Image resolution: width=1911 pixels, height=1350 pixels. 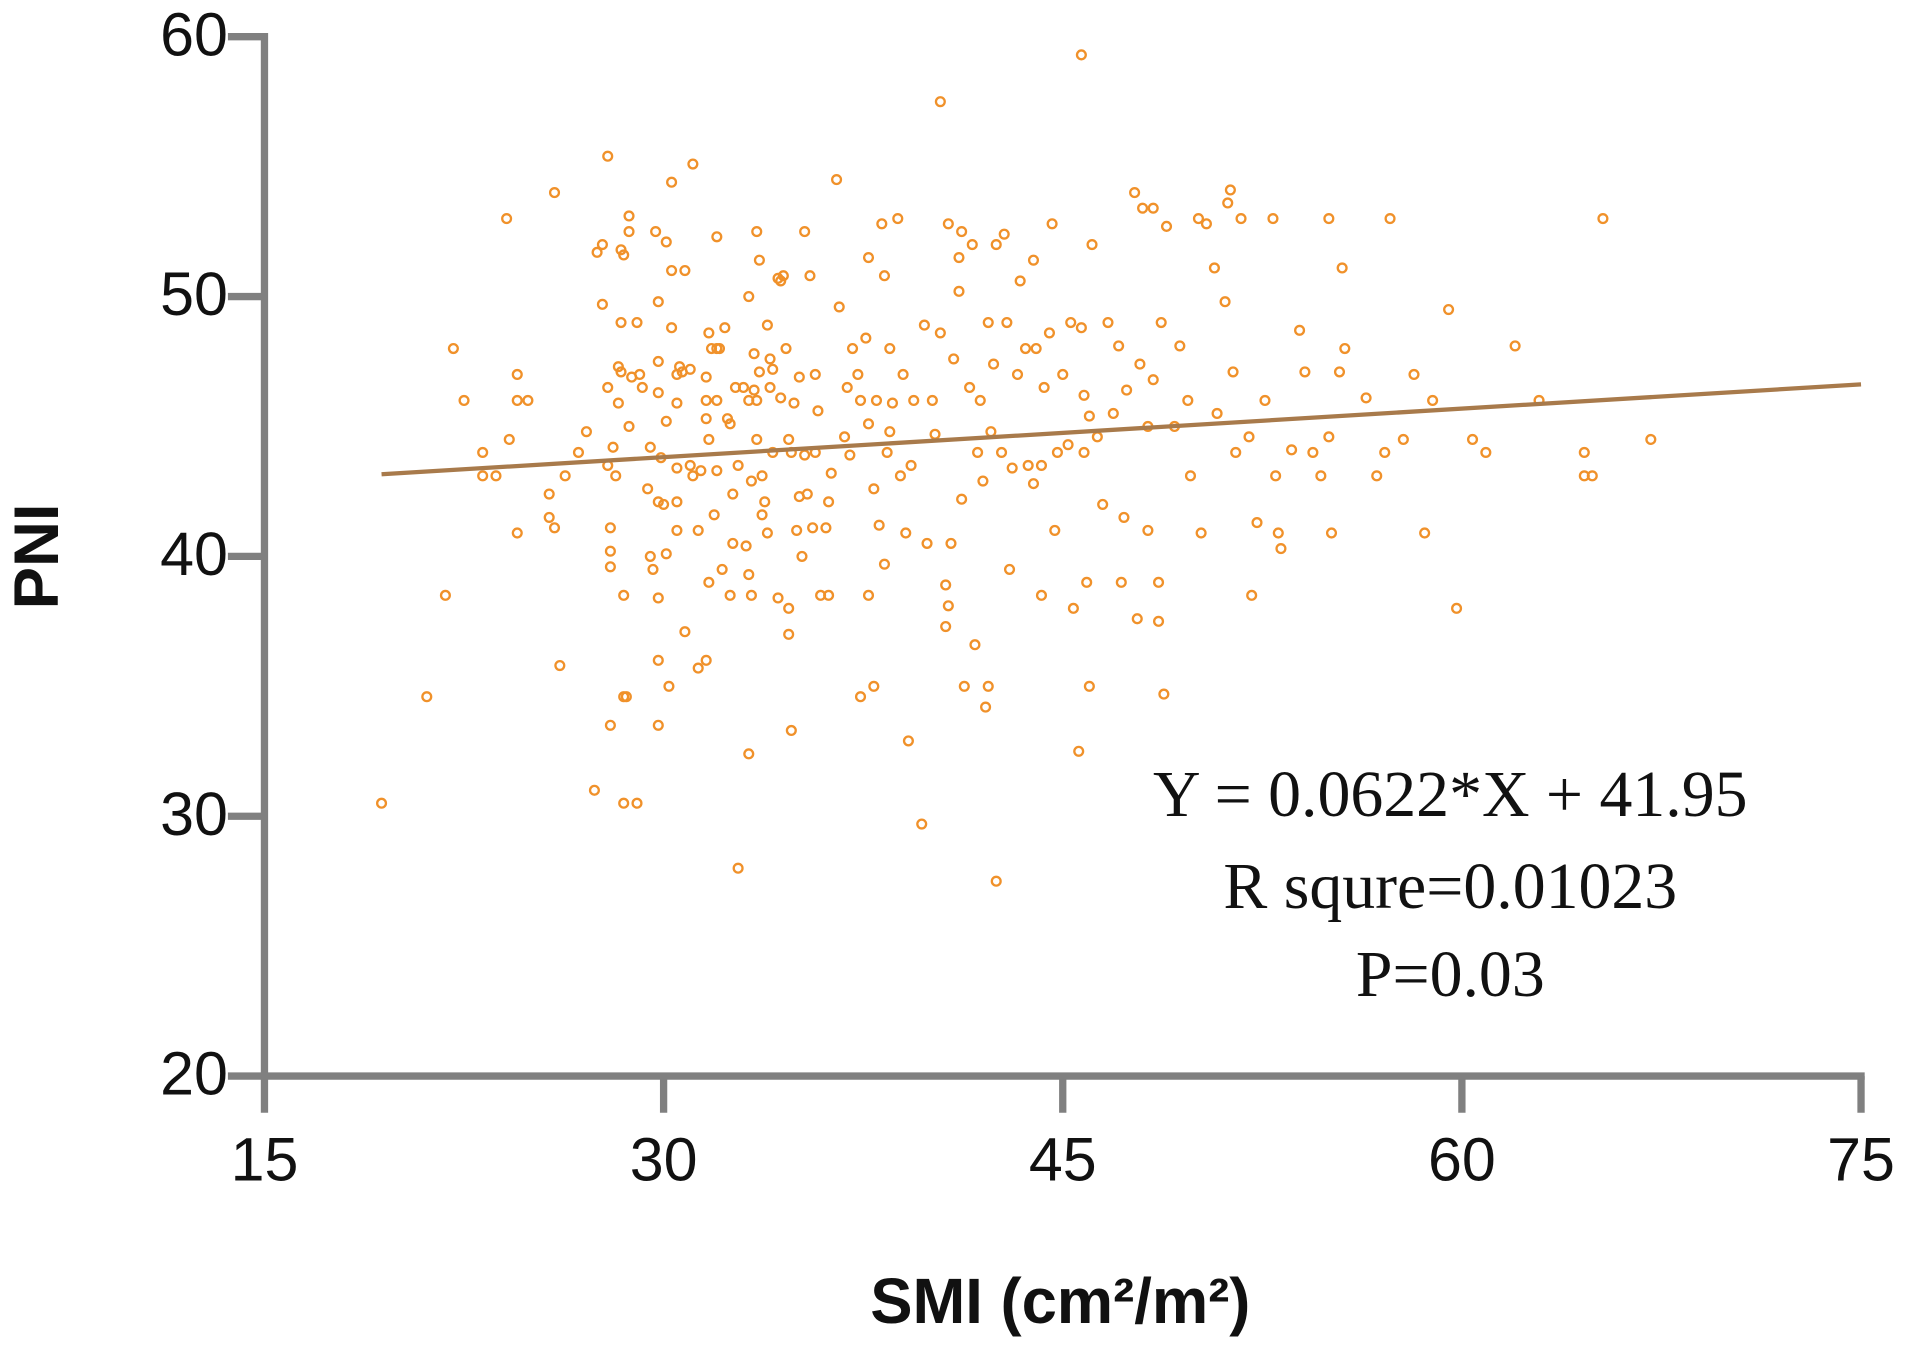 What do you see at coordinates (1861, 1159) in the screenshot?
I see `x-tick-label: 75` at bounding box center [1861, 1159].